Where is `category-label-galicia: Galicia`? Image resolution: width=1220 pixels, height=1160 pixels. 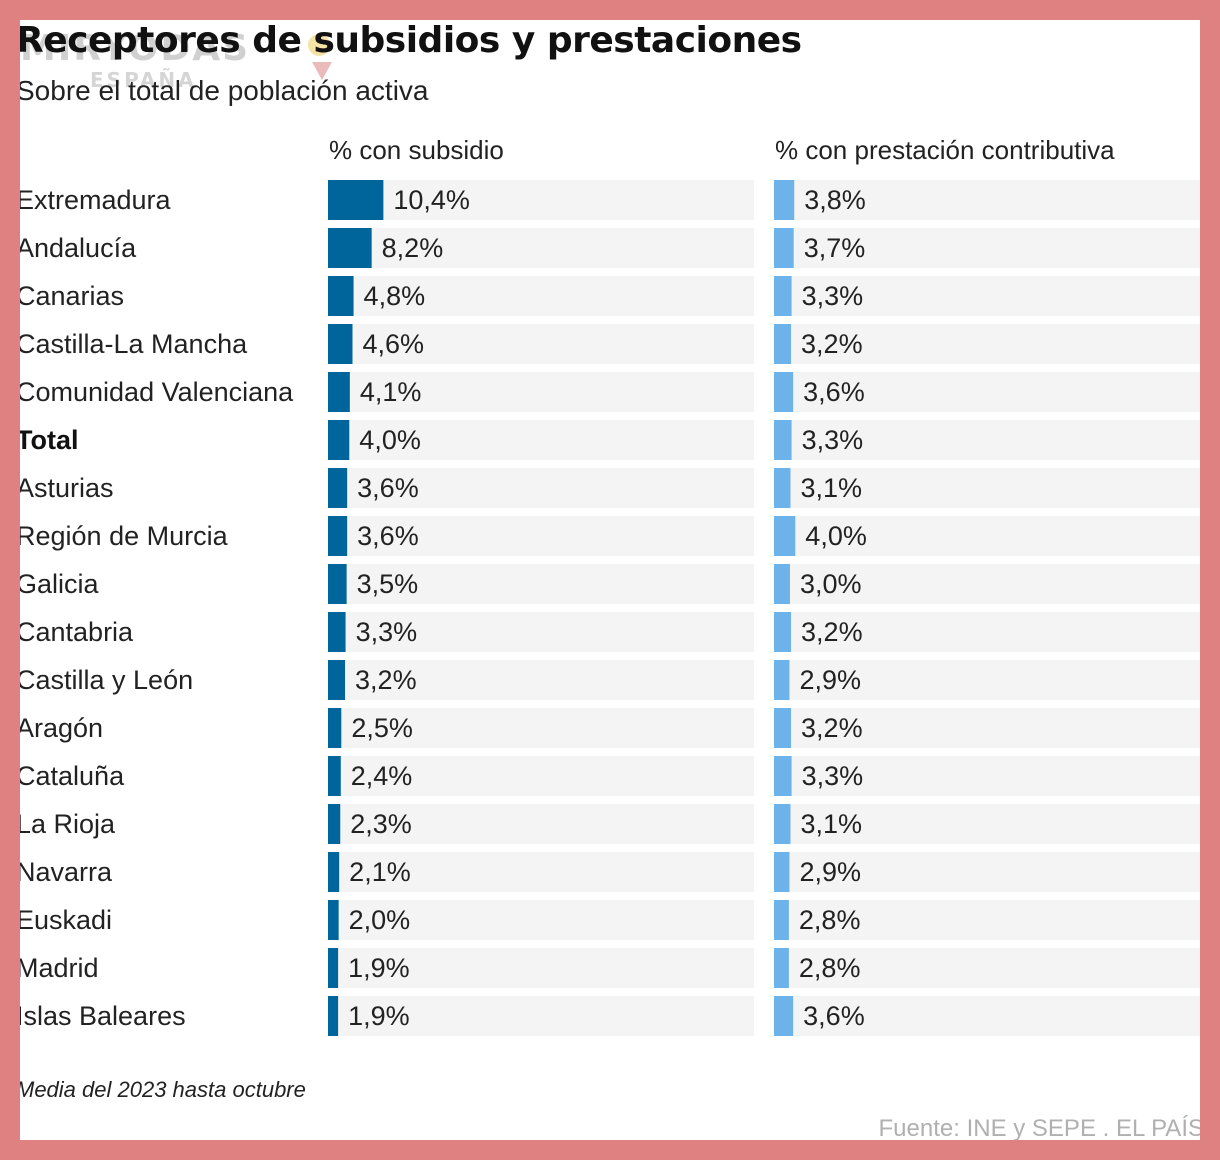 category-label-galicia: Galicia is located at coordinates (60, 584).